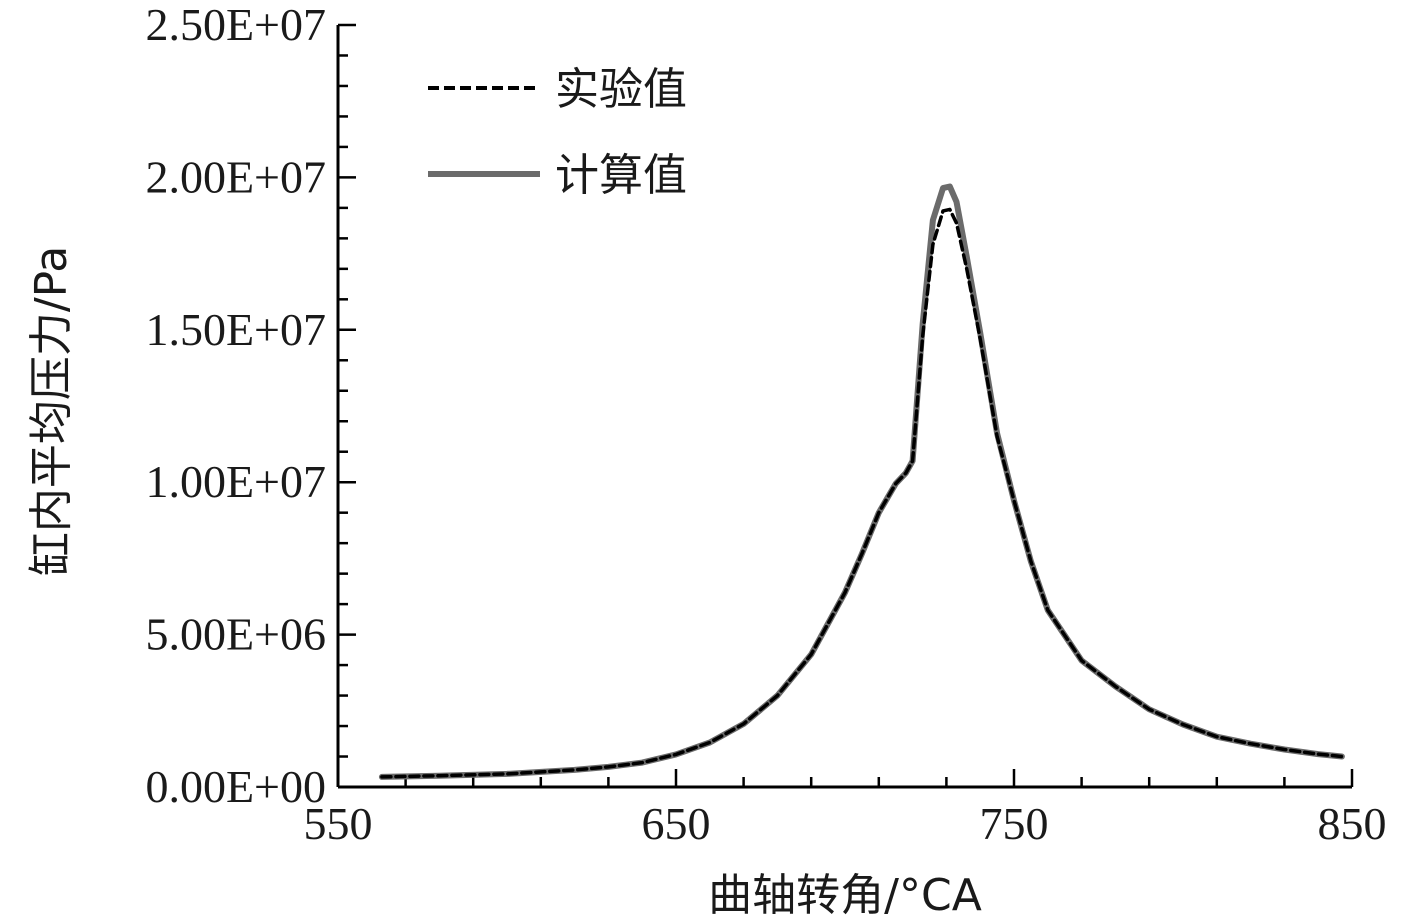 This screenshot has height=921, width=1417. I want to click on y-tick-label: 2.00E+07, so click(235, 176).